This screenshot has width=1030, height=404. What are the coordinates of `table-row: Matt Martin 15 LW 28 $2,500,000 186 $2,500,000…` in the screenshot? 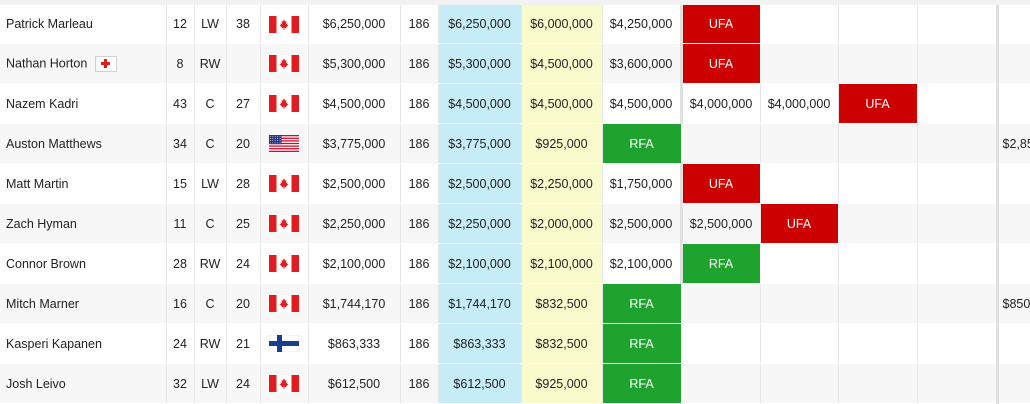 It's located at (515, 183).